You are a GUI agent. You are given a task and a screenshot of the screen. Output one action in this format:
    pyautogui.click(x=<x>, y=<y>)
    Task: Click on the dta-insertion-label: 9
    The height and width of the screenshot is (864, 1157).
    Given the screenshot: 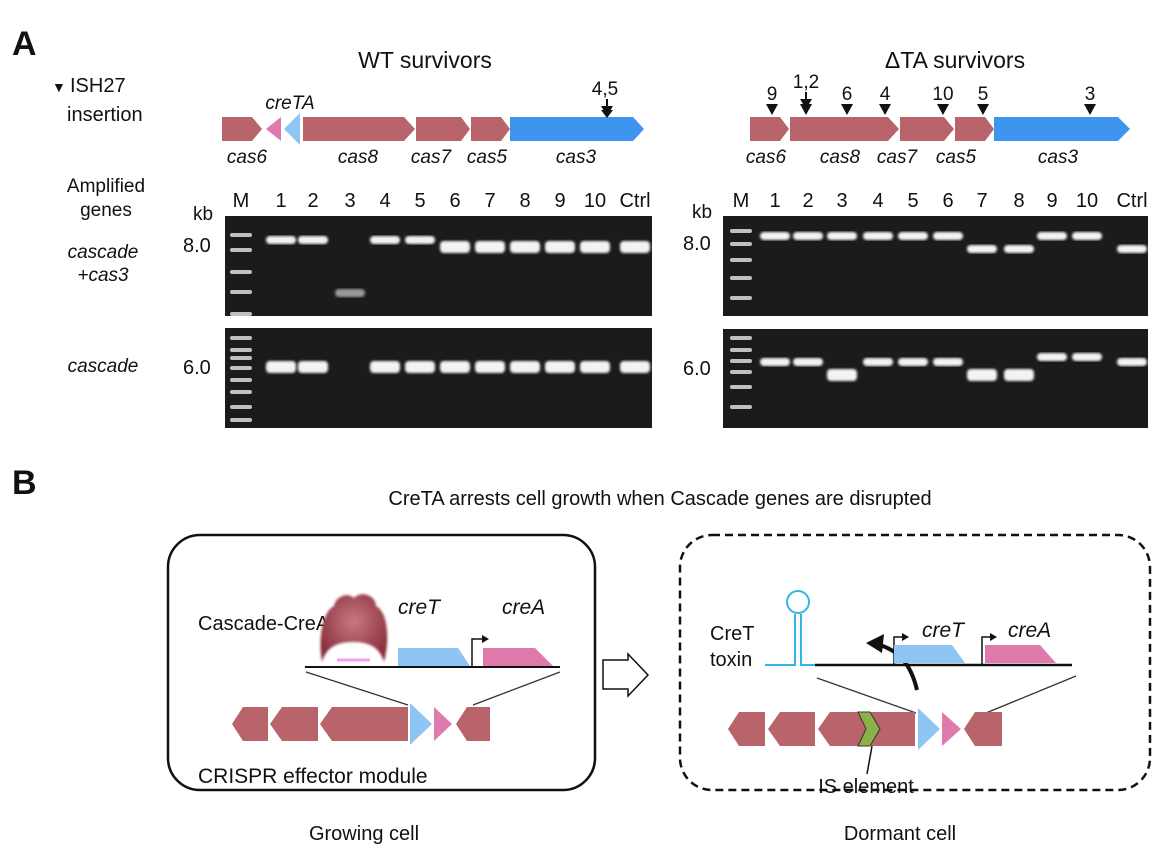 What is the action you would take?
    pyautogui.click(x=772, y=94)
    